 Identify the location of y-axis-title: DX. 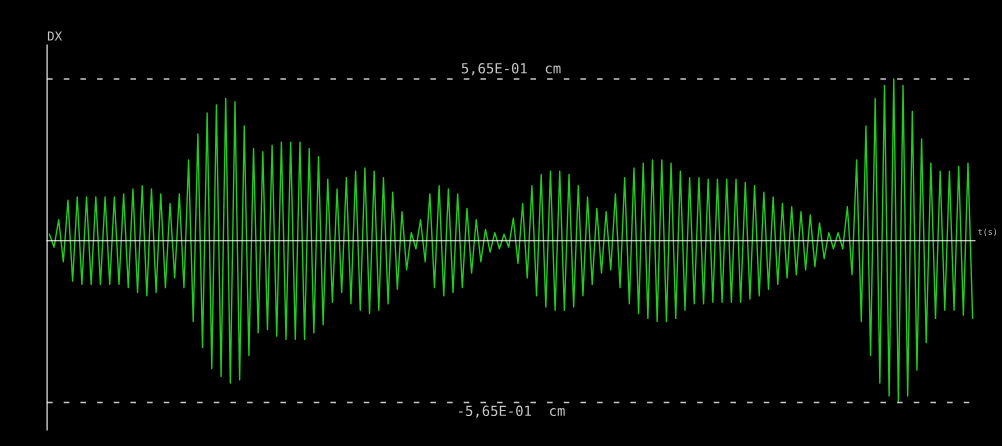
(55, 36).